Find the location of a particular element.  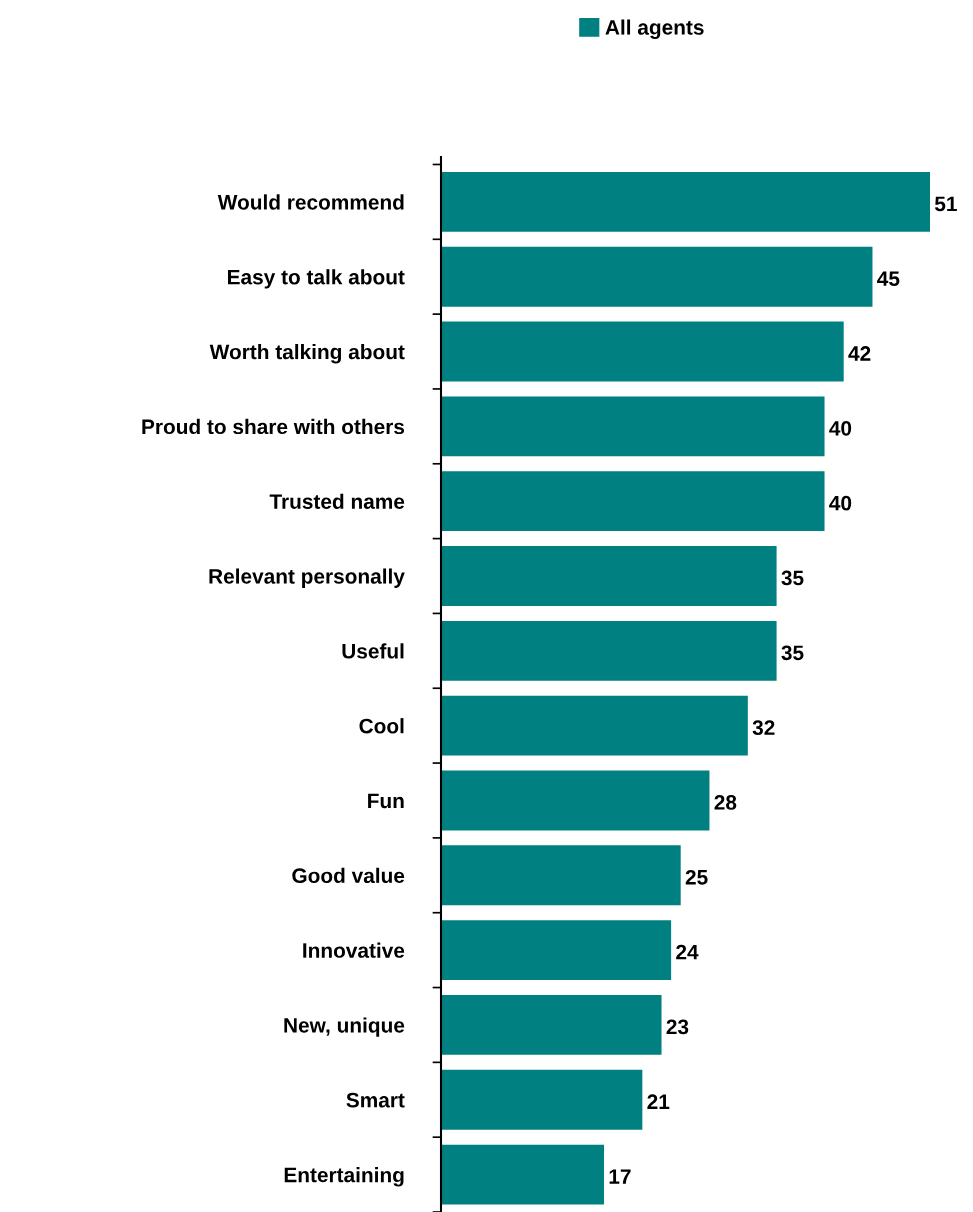

y-tick-label: New, unique is located at coordinates (344, 1027).